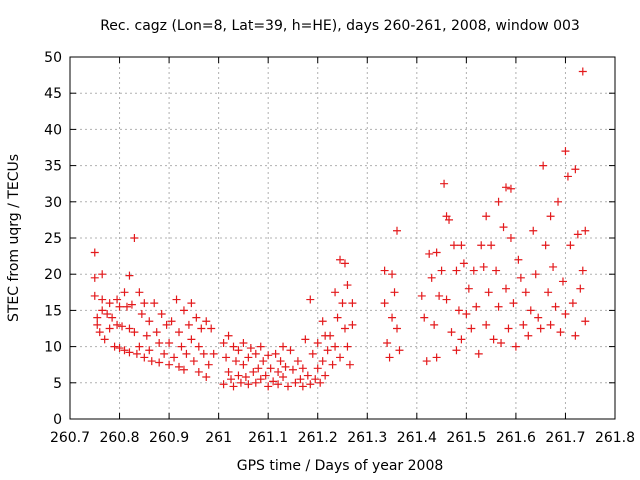 The height and width of the screenshot is (480, 640). Describe the element at coordinates (53, 239) in the screenshot. I see `y-tick-label: 25` at that location.